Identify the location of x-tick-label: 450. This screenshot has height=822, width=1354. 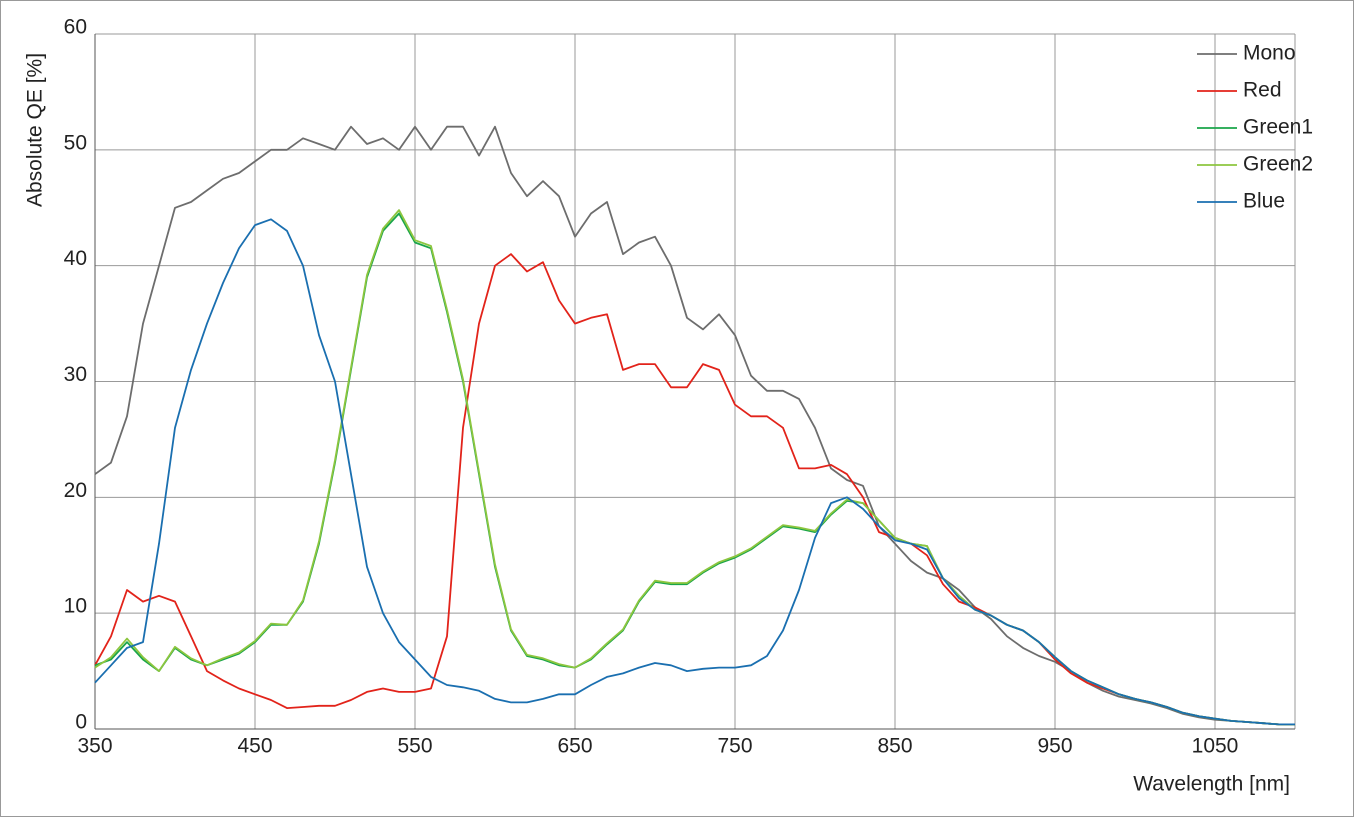
(254, 746).